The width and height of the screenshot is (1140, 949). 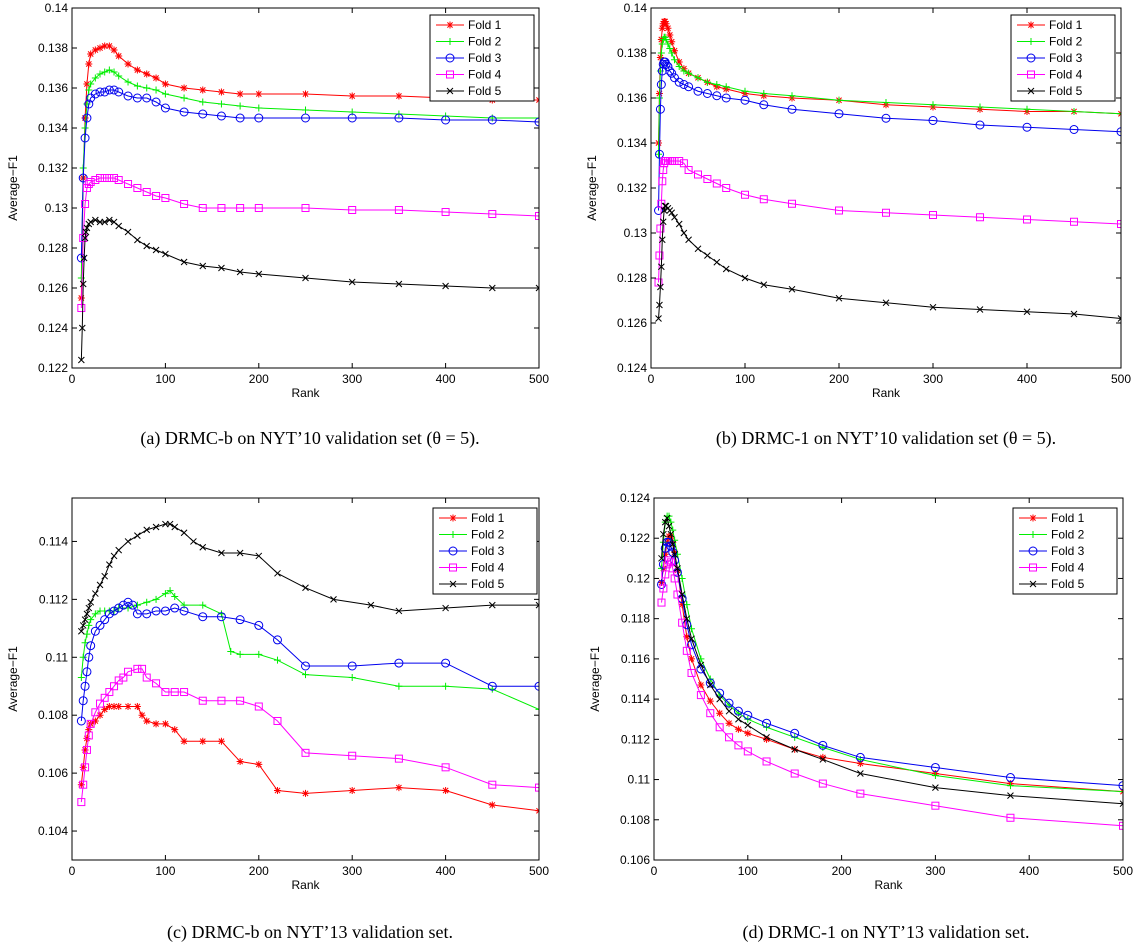 I want to click on x-axis-label: Rank, so click(x=886, y=393).